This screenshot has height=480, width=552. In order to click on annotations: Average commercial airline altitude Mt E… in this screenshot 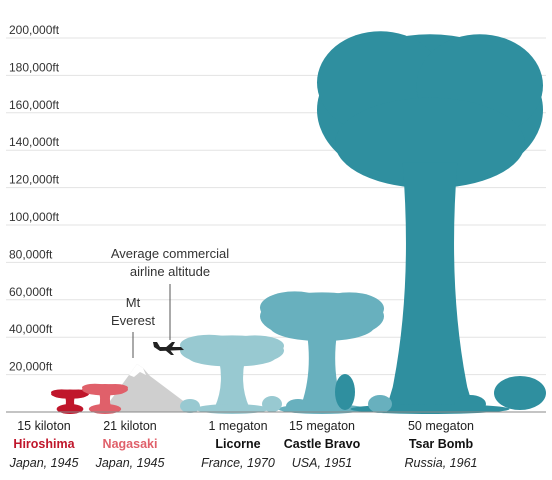, I will do `click(170, 287)`.